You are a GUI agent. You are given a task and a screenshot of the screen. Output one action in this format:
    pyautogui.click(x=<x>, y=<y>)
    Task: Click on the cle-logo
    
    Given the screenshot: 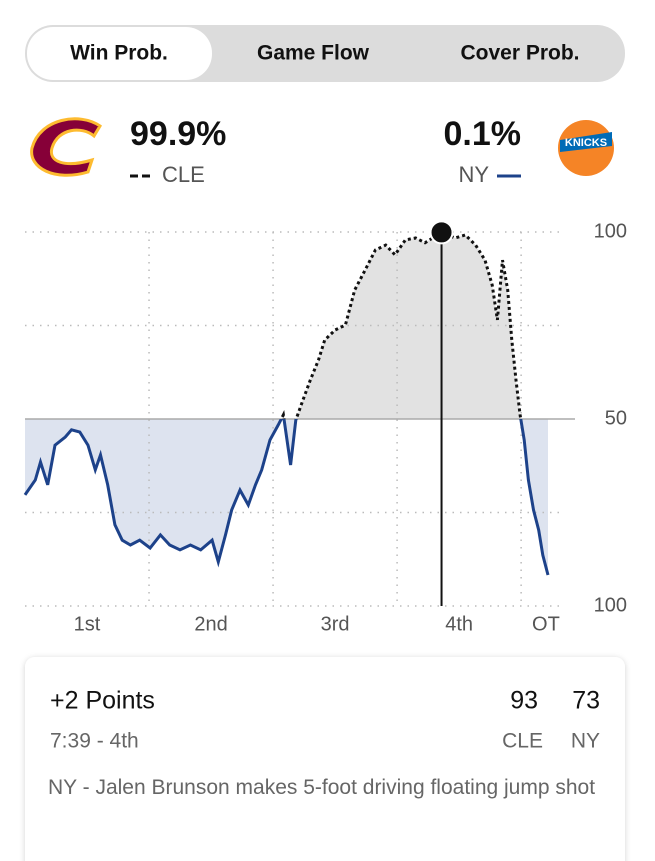 What is the action you would take?
    pyautogui.click(x=66, y=147)
    